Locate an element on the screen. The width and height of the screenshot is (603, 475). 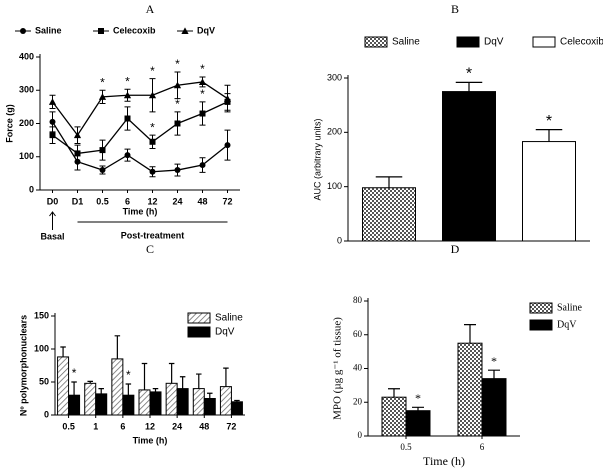
y-tick-label: 100 is located at coordinates (334, 186).